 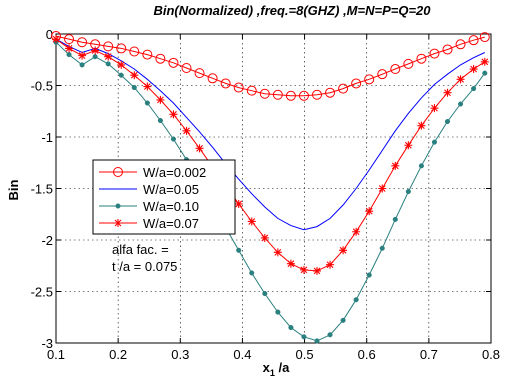 I want to click on legend: W/a=0.002 W/a=0.05 W/a=0.10 W/a=0.07, so click(x=164, y=197).